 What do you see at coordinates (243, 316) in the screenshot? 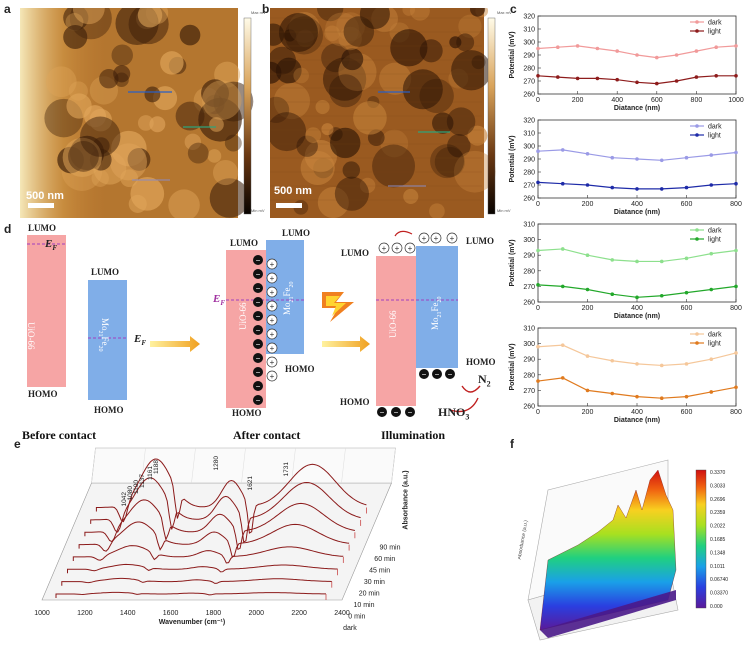
I see `uio66-label-2: UiO-66` at bounding box center [243, 316].